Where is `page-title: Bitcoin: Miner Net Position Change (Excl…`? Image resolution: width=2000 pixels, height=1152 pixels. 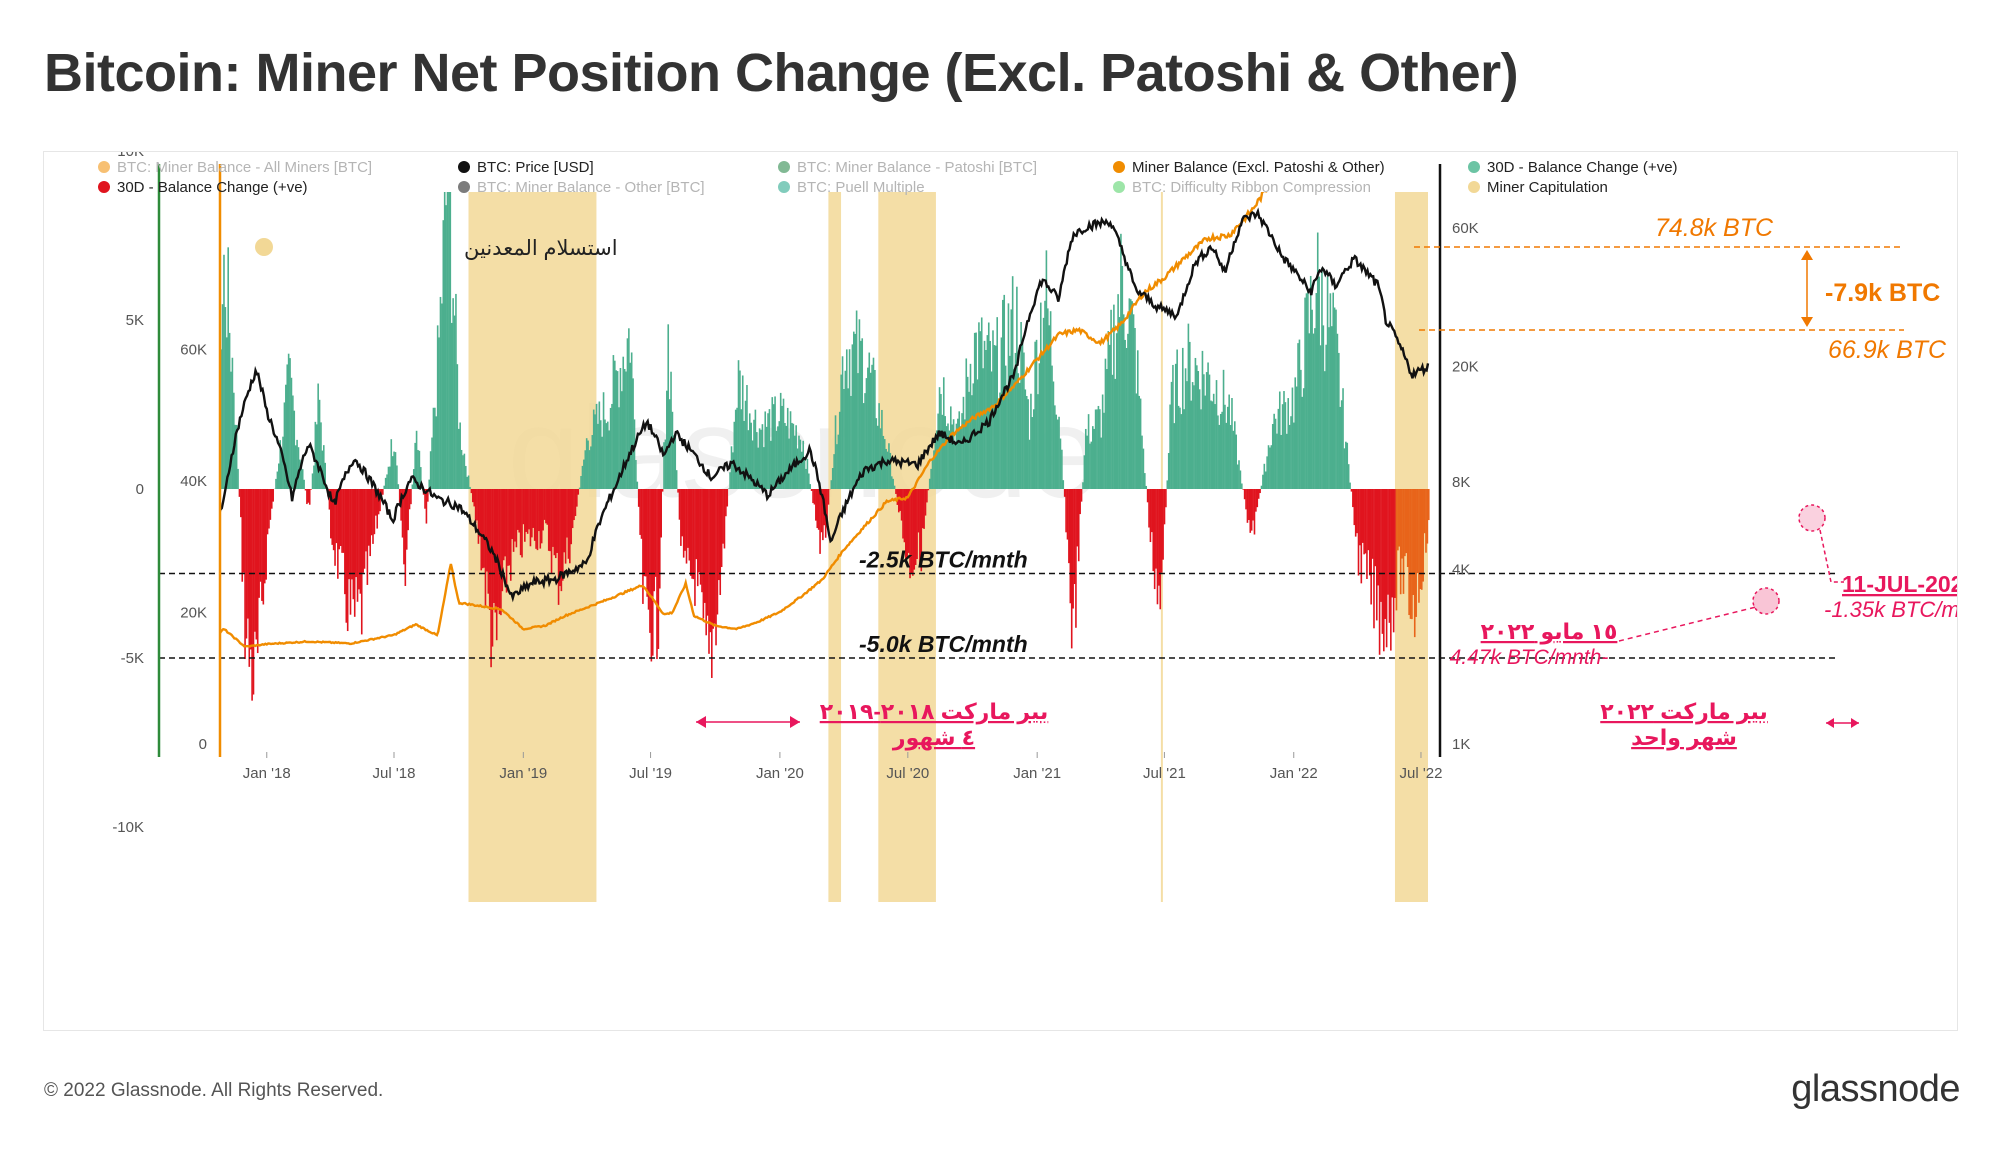
page-title: Bitcoin: Miner Net Position Change (Excl… is located at coordinates (781, 73).